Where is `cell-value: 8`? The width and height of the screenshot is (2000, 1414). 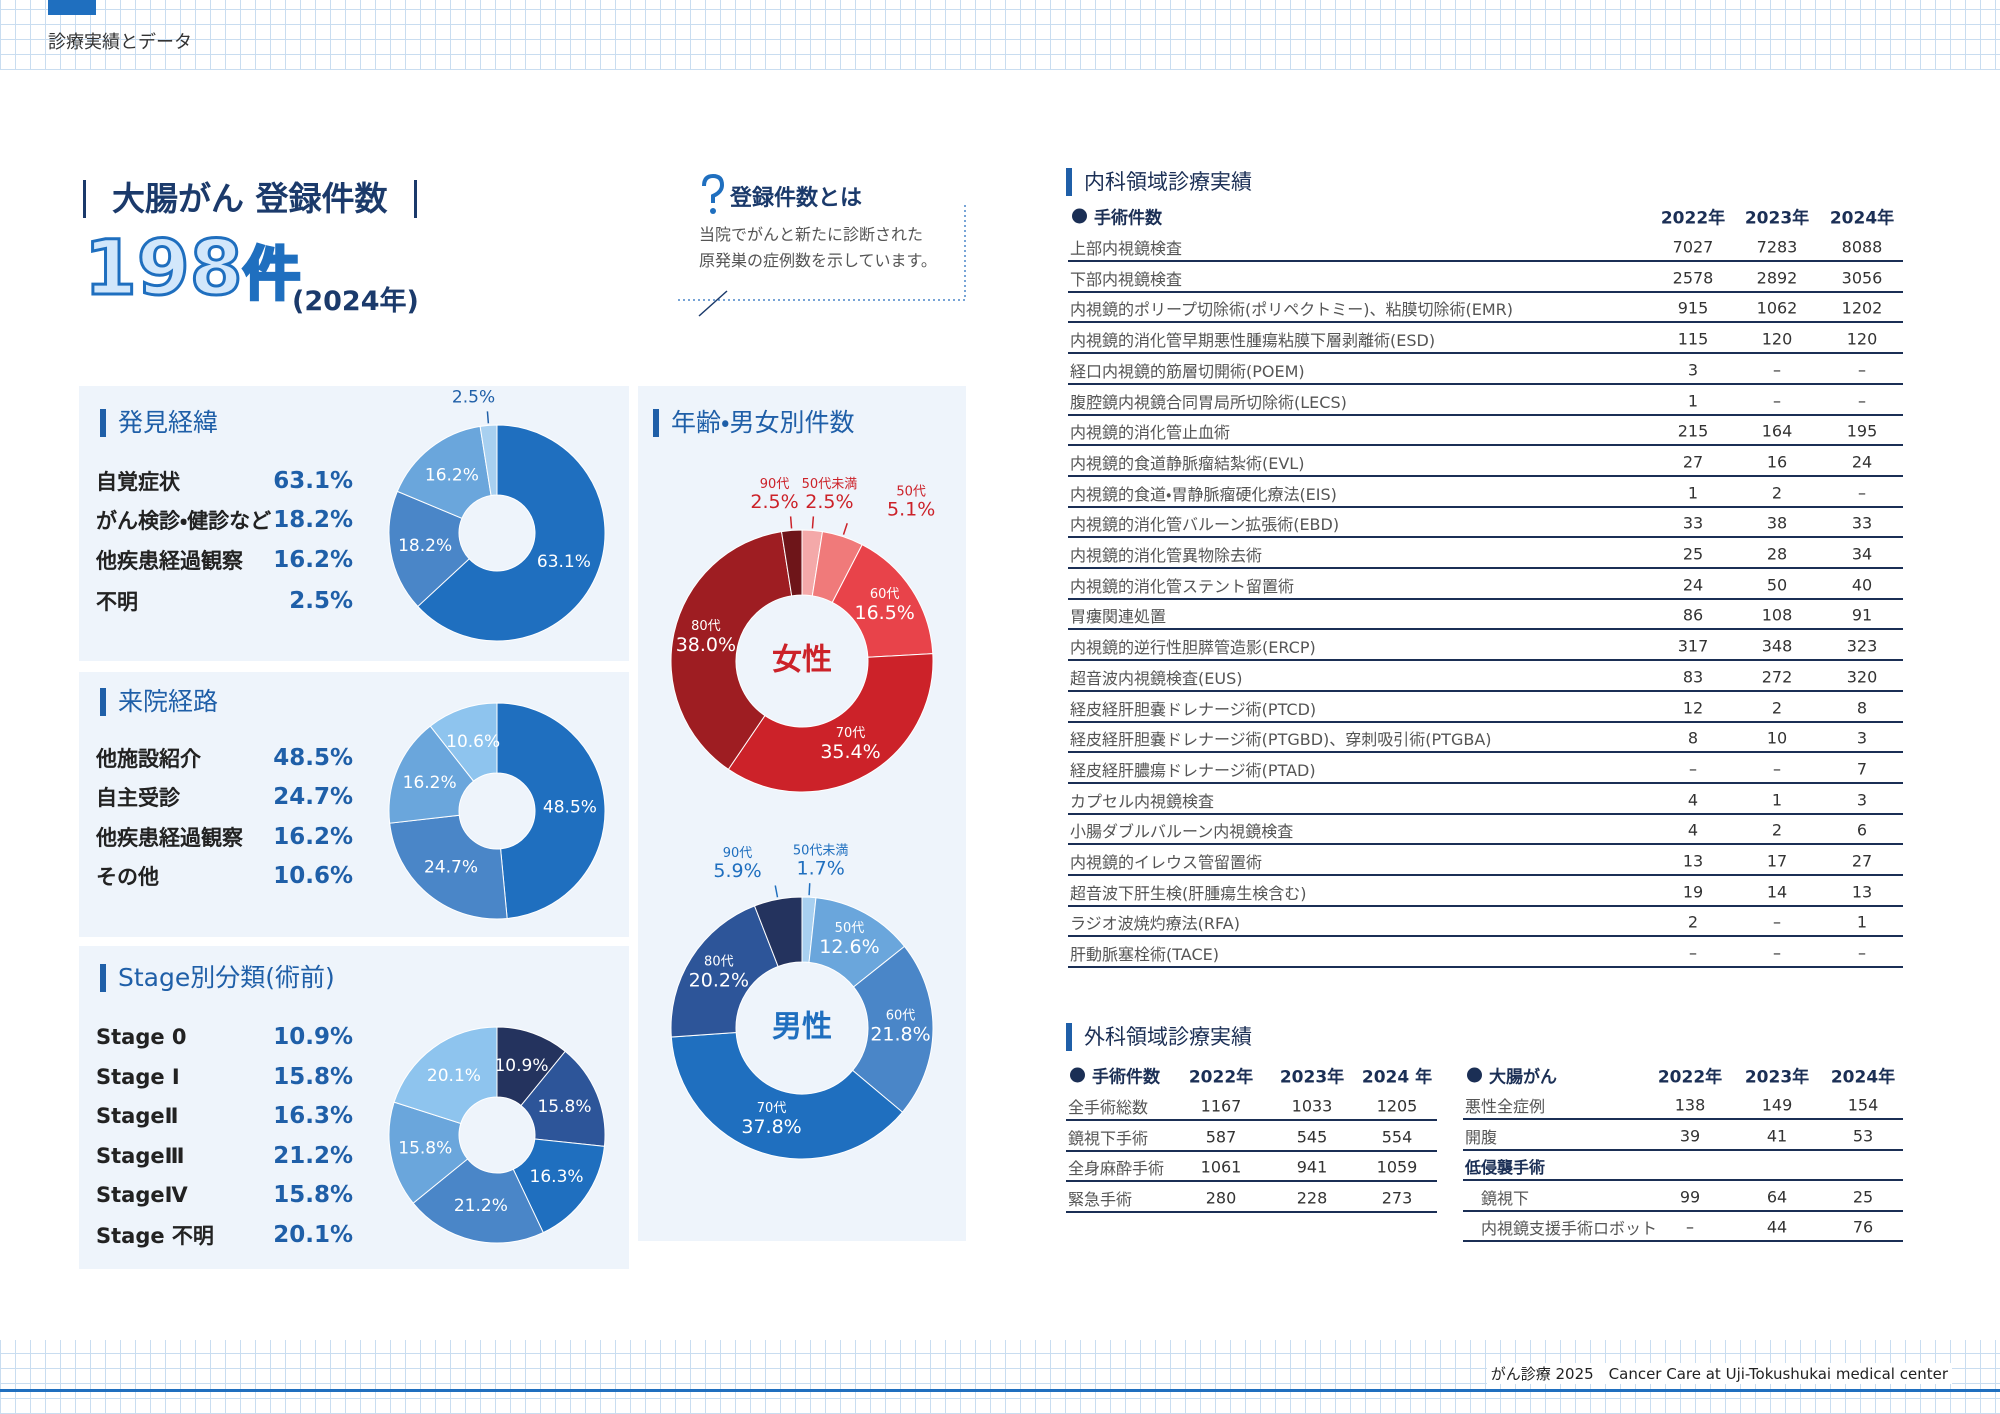
cell-value: 8 is located at coordinates (1693, 738).